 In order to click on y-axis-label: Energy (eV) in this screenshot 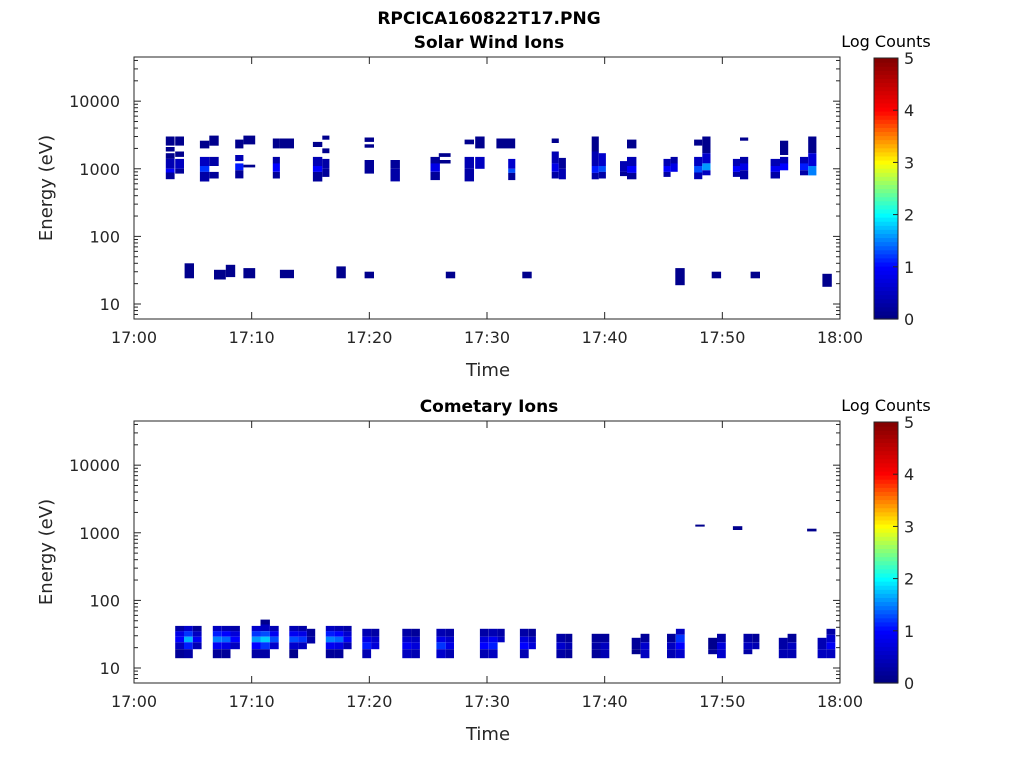, I will do `click(46, 188)`.